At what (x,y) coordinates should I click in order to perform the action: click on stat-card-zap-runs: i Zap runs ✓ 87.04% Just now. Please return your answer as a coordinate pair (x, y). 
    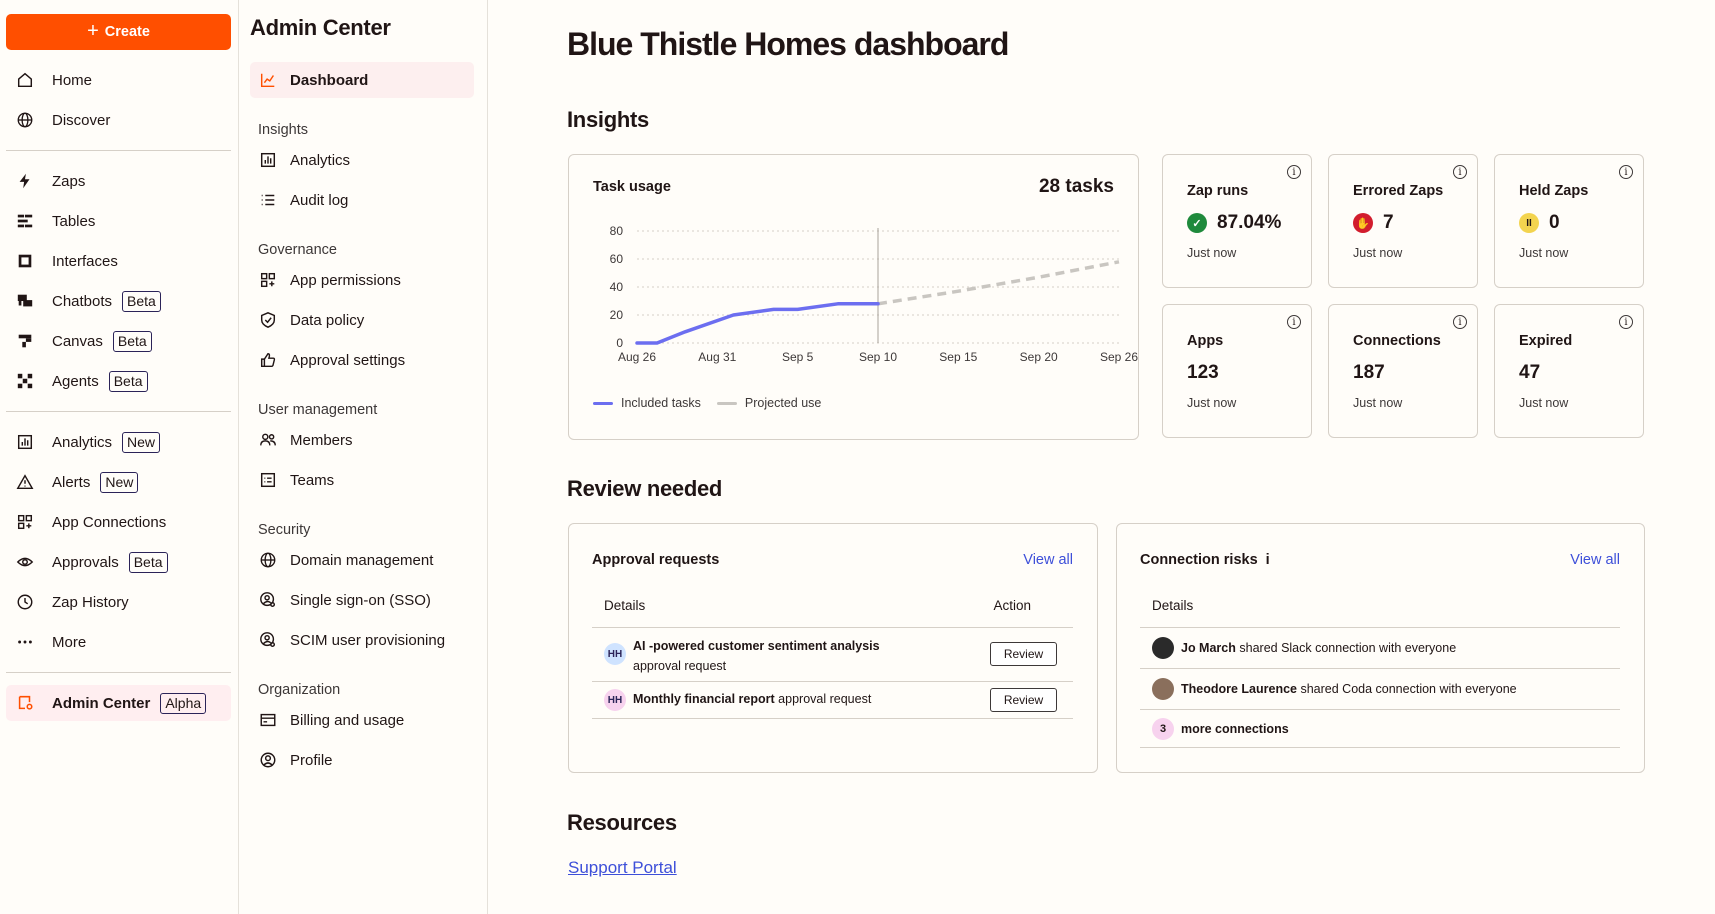
    Looking at the image, I should click on (1237, 221).